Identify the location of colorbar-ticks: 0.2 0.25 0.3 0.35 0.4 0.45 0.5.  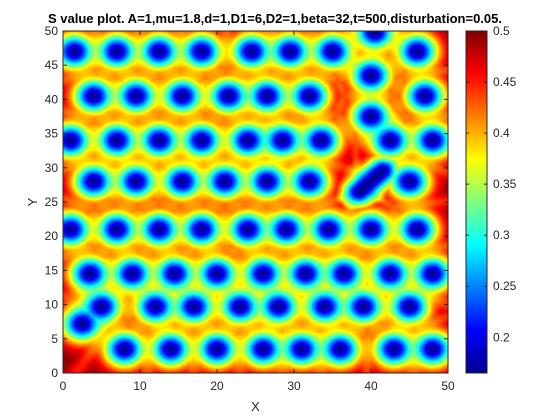
(491, 184).